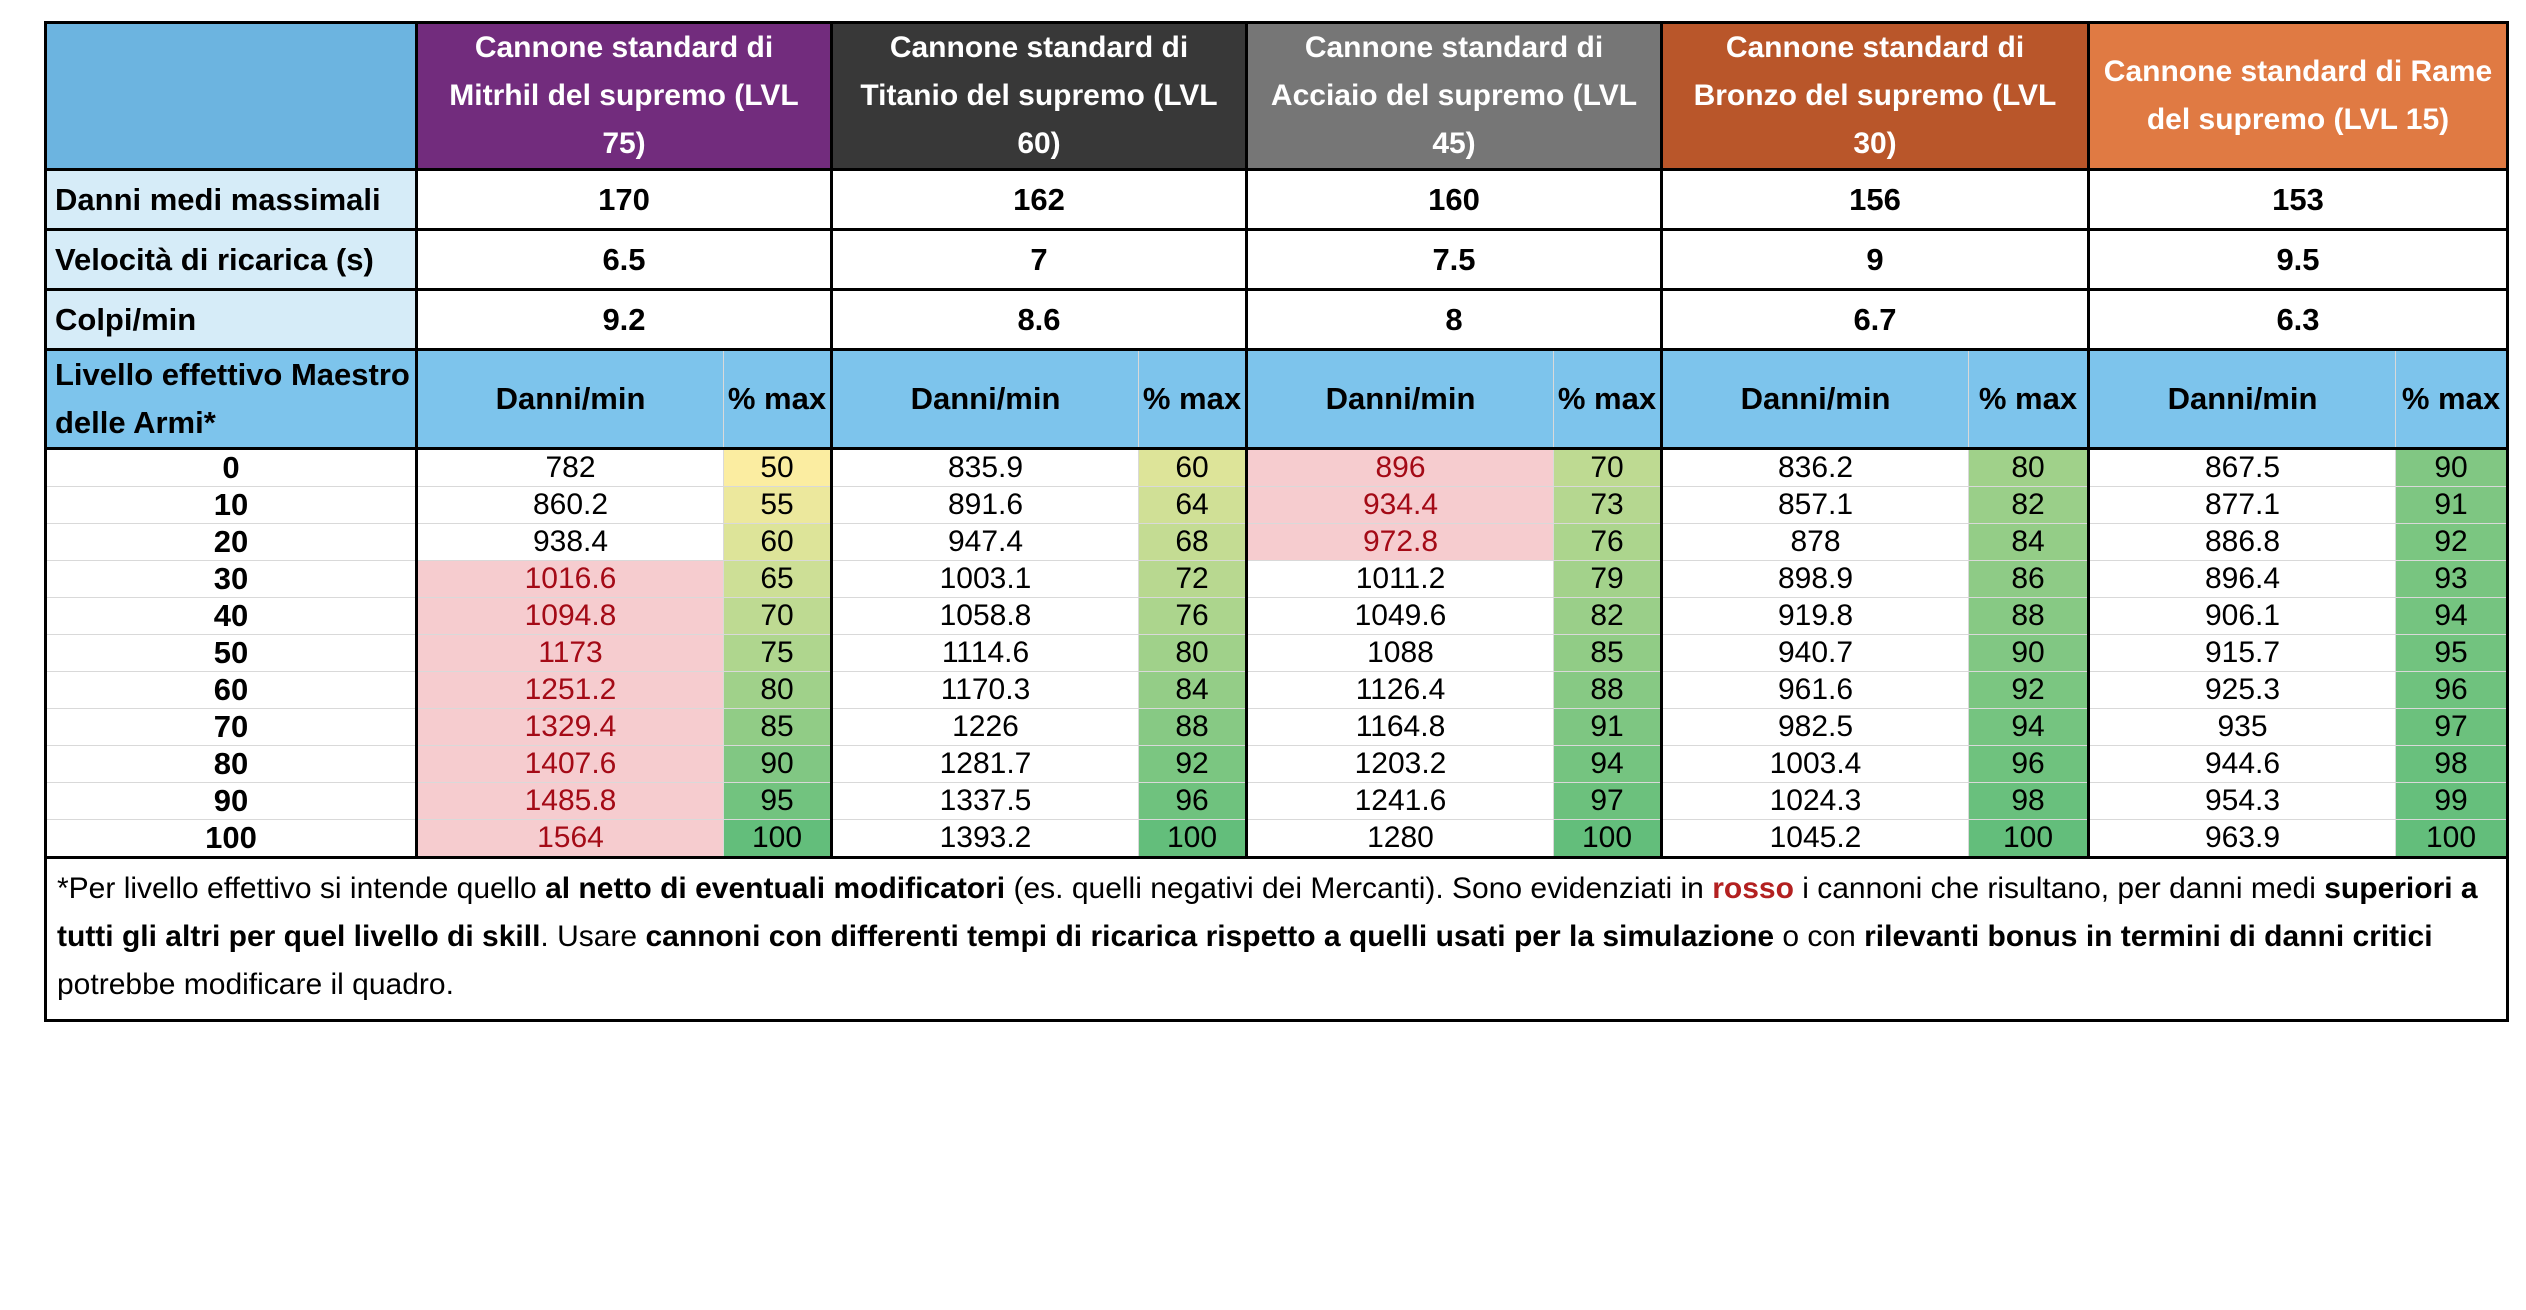 This screenshot has width=2526, height=1310. Describe the element at coordinates (570, 727) in the screenshot. I see `damage-value: 1329.4` at that location.